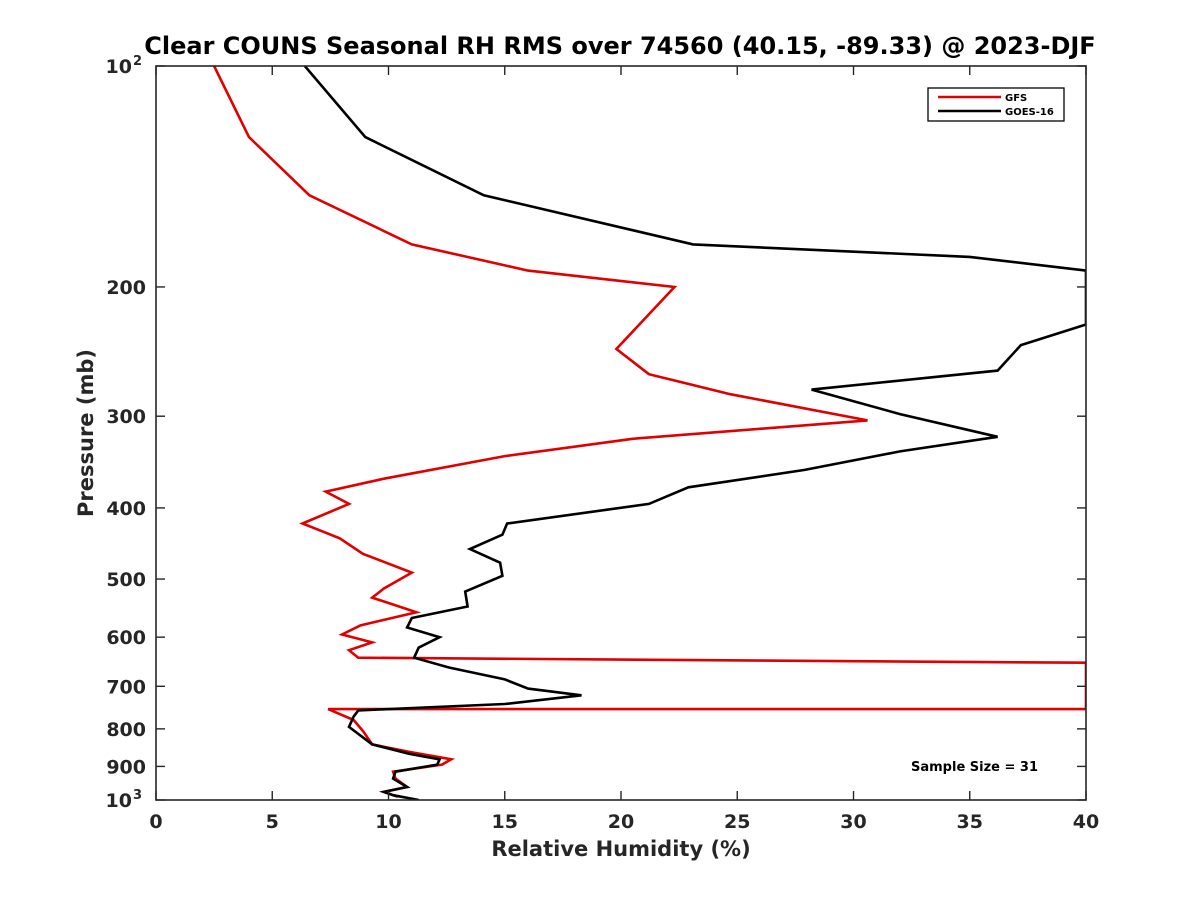 The image size is (1200, 900). I want to click on x-axis-label: Relative Humidity (%), so click(620, 849).